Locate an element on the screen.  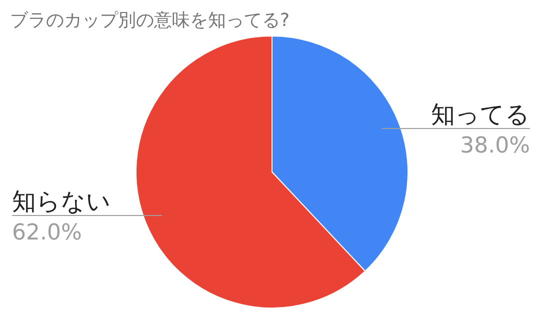
title: ブラのカップ別の意味を知ってる? is located at coordinates (150, 20).